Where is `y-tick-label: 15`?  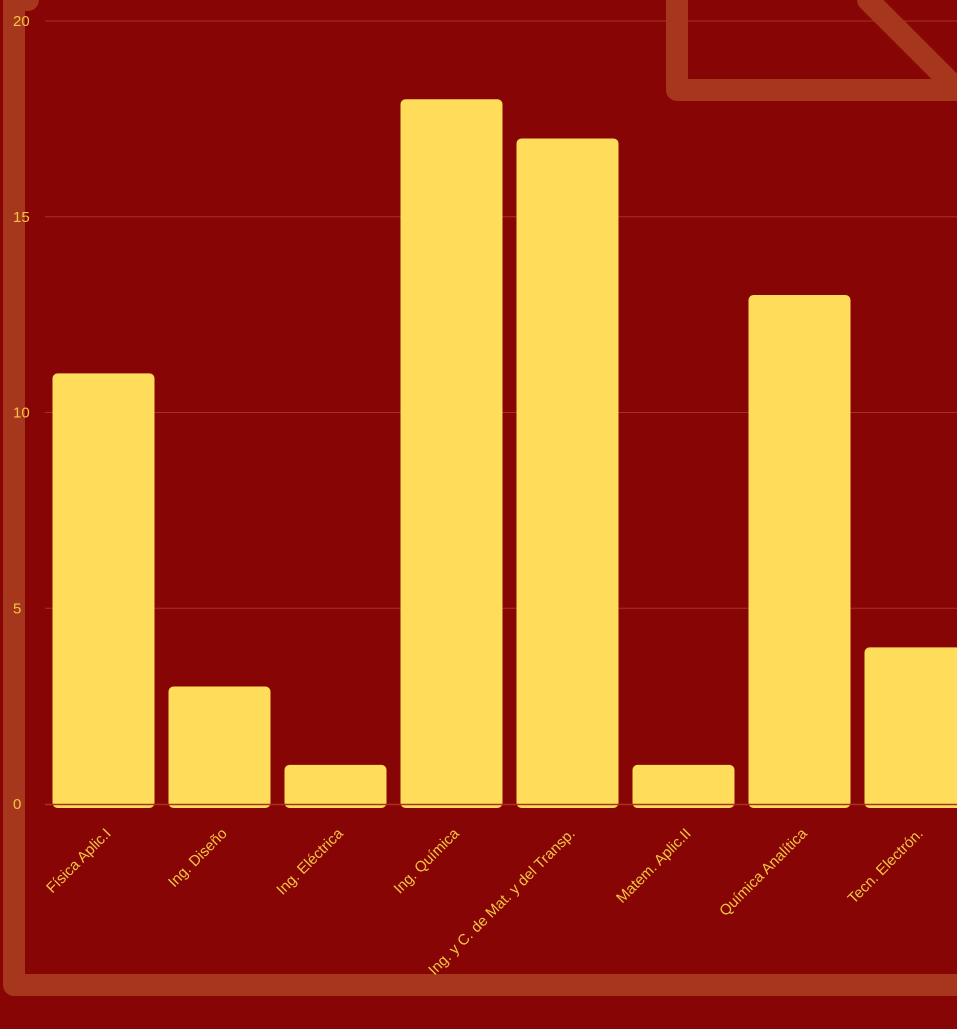
y-tick-label: 15 is located at coordinates (21, 217).